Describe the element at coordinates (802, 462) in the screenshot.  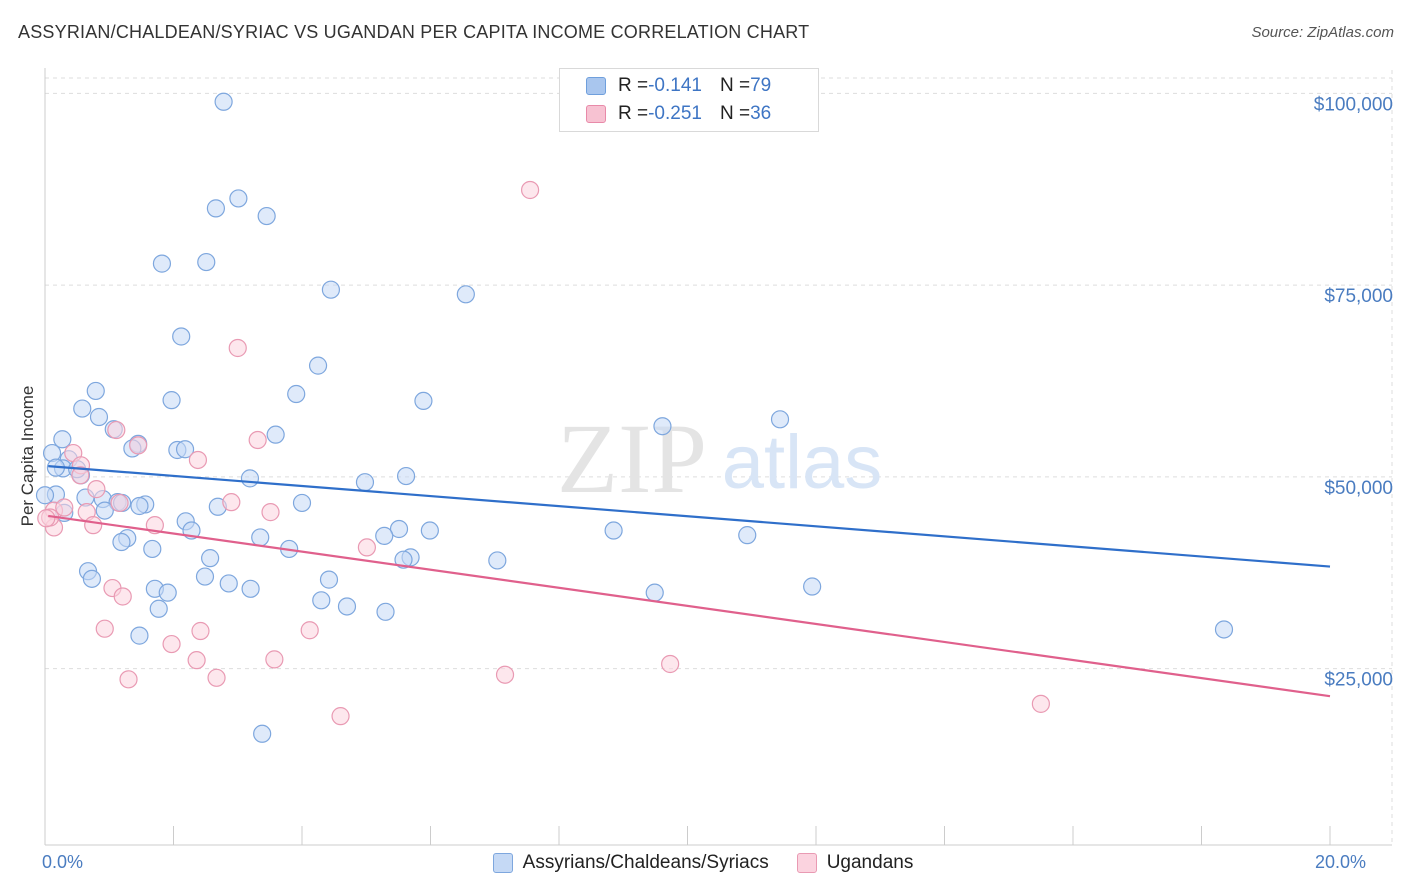
I see `watermark-atlas: atlas` at that location.